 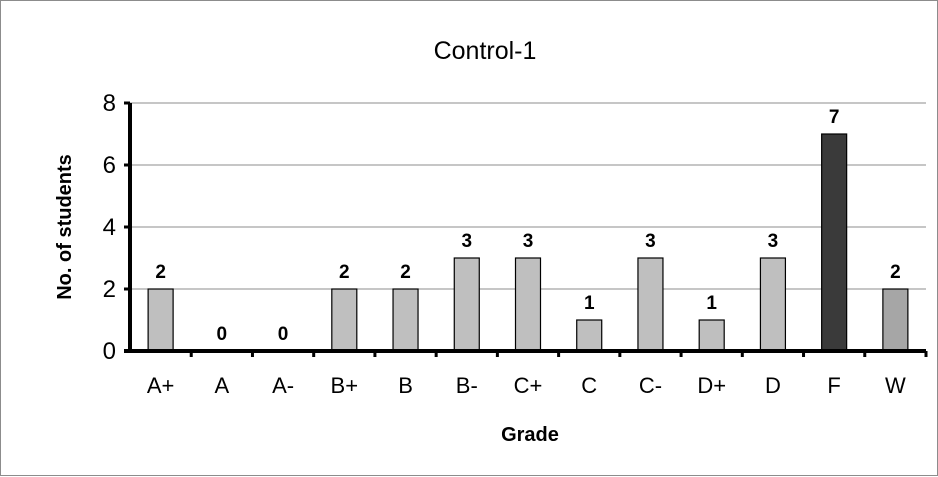 I want to click on data-label-B+: 2, so click(x=344, y=272).